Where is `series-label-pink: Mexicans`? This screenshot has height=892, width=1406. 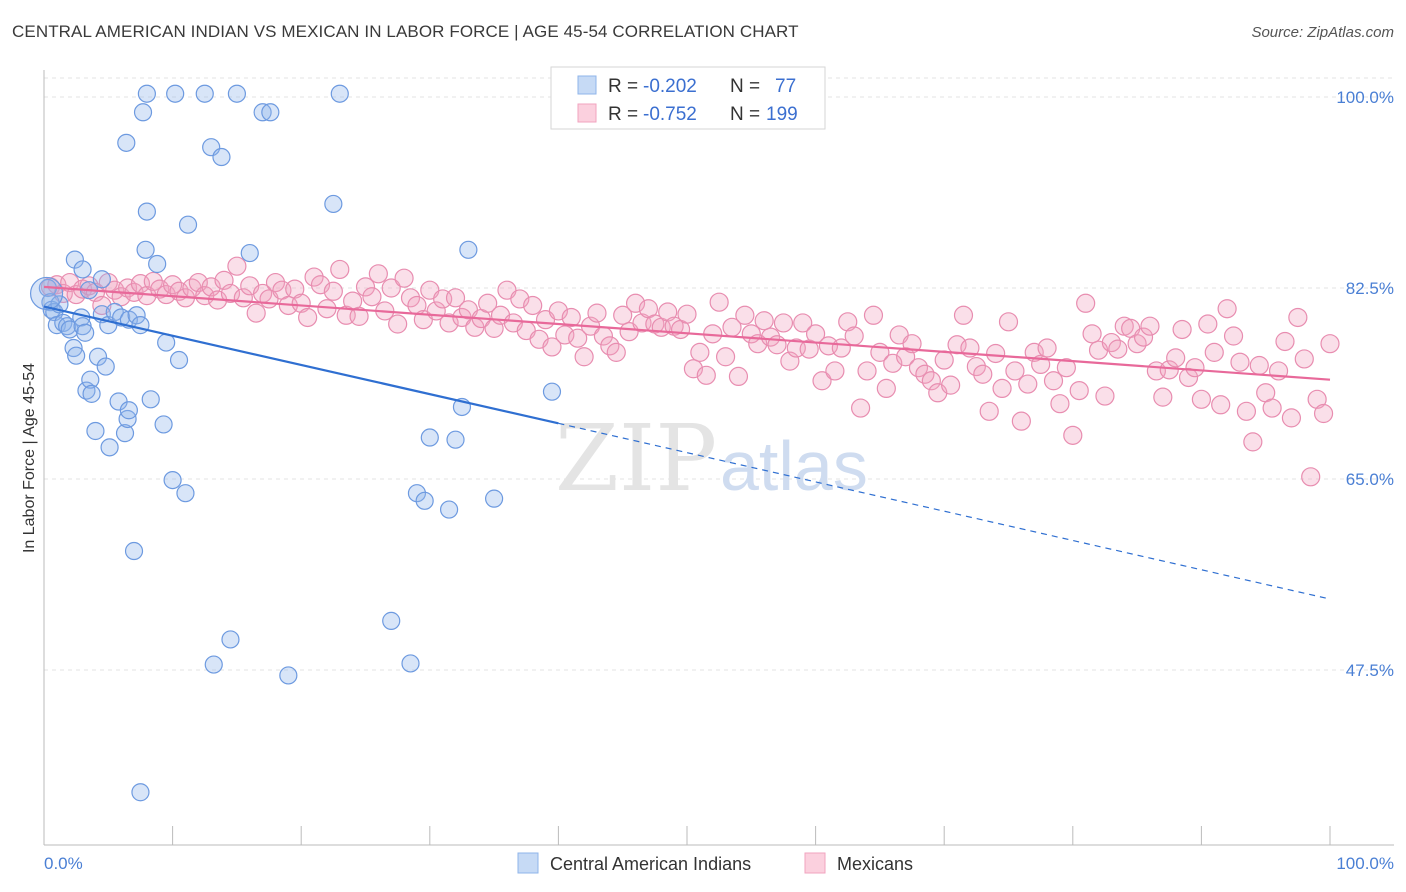 series-label-pink: Mexicans is located at coordinates (875, 864).